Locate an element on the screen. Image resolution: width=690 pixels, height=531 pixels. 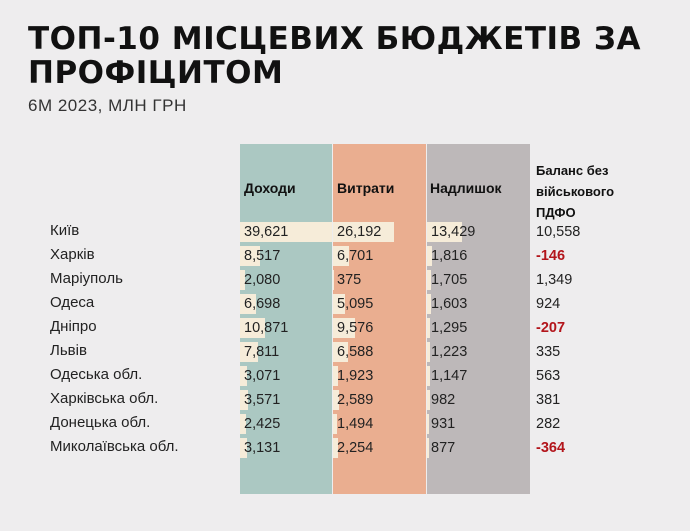
income-value: 10,871 is located at coordinates (266, 328).